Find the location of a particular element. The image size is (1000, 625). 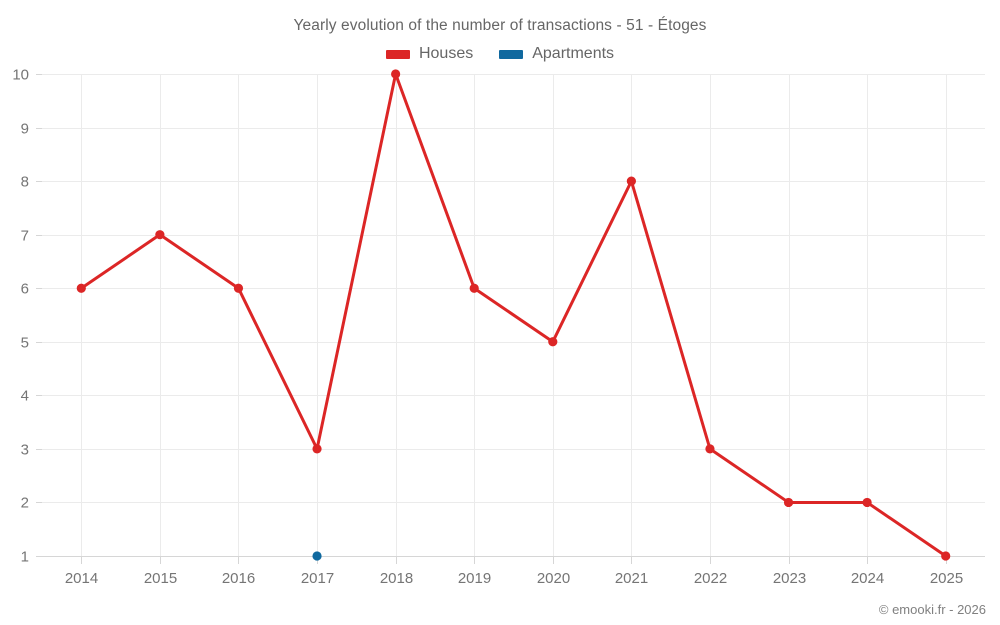

y-tick-label: 2 is located at coordinates (25, 503).